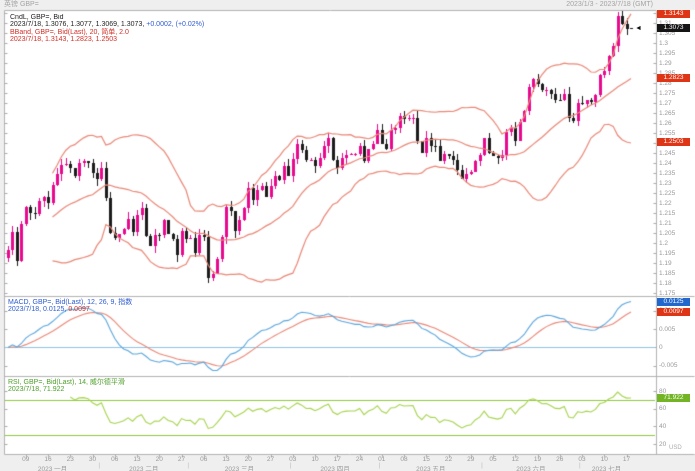 The image size is (695, 471). I want to click on x-axis-day-label: 22, so click(448, 459).